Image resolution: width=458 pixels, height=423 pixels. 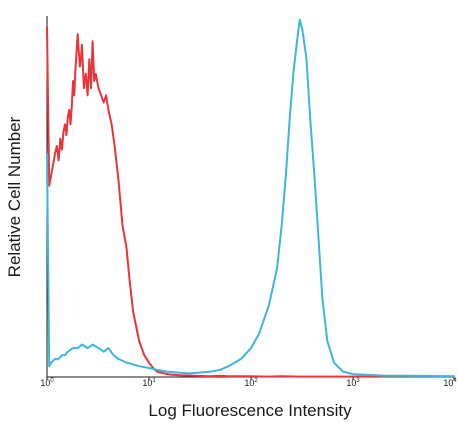 What do you see at coordinates (47, 383) in the screenshot?
I see `x-tick-label-0: 100` at bounding box center [47, 383].